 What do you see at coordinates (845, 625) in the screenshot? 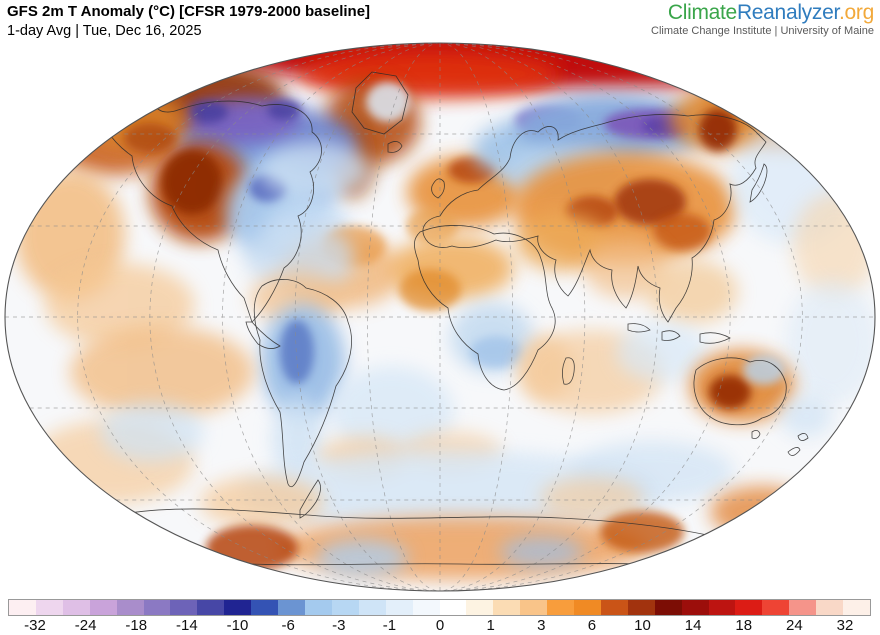
I see `colorbar-tick: 32` at bounding box center [845, 625].